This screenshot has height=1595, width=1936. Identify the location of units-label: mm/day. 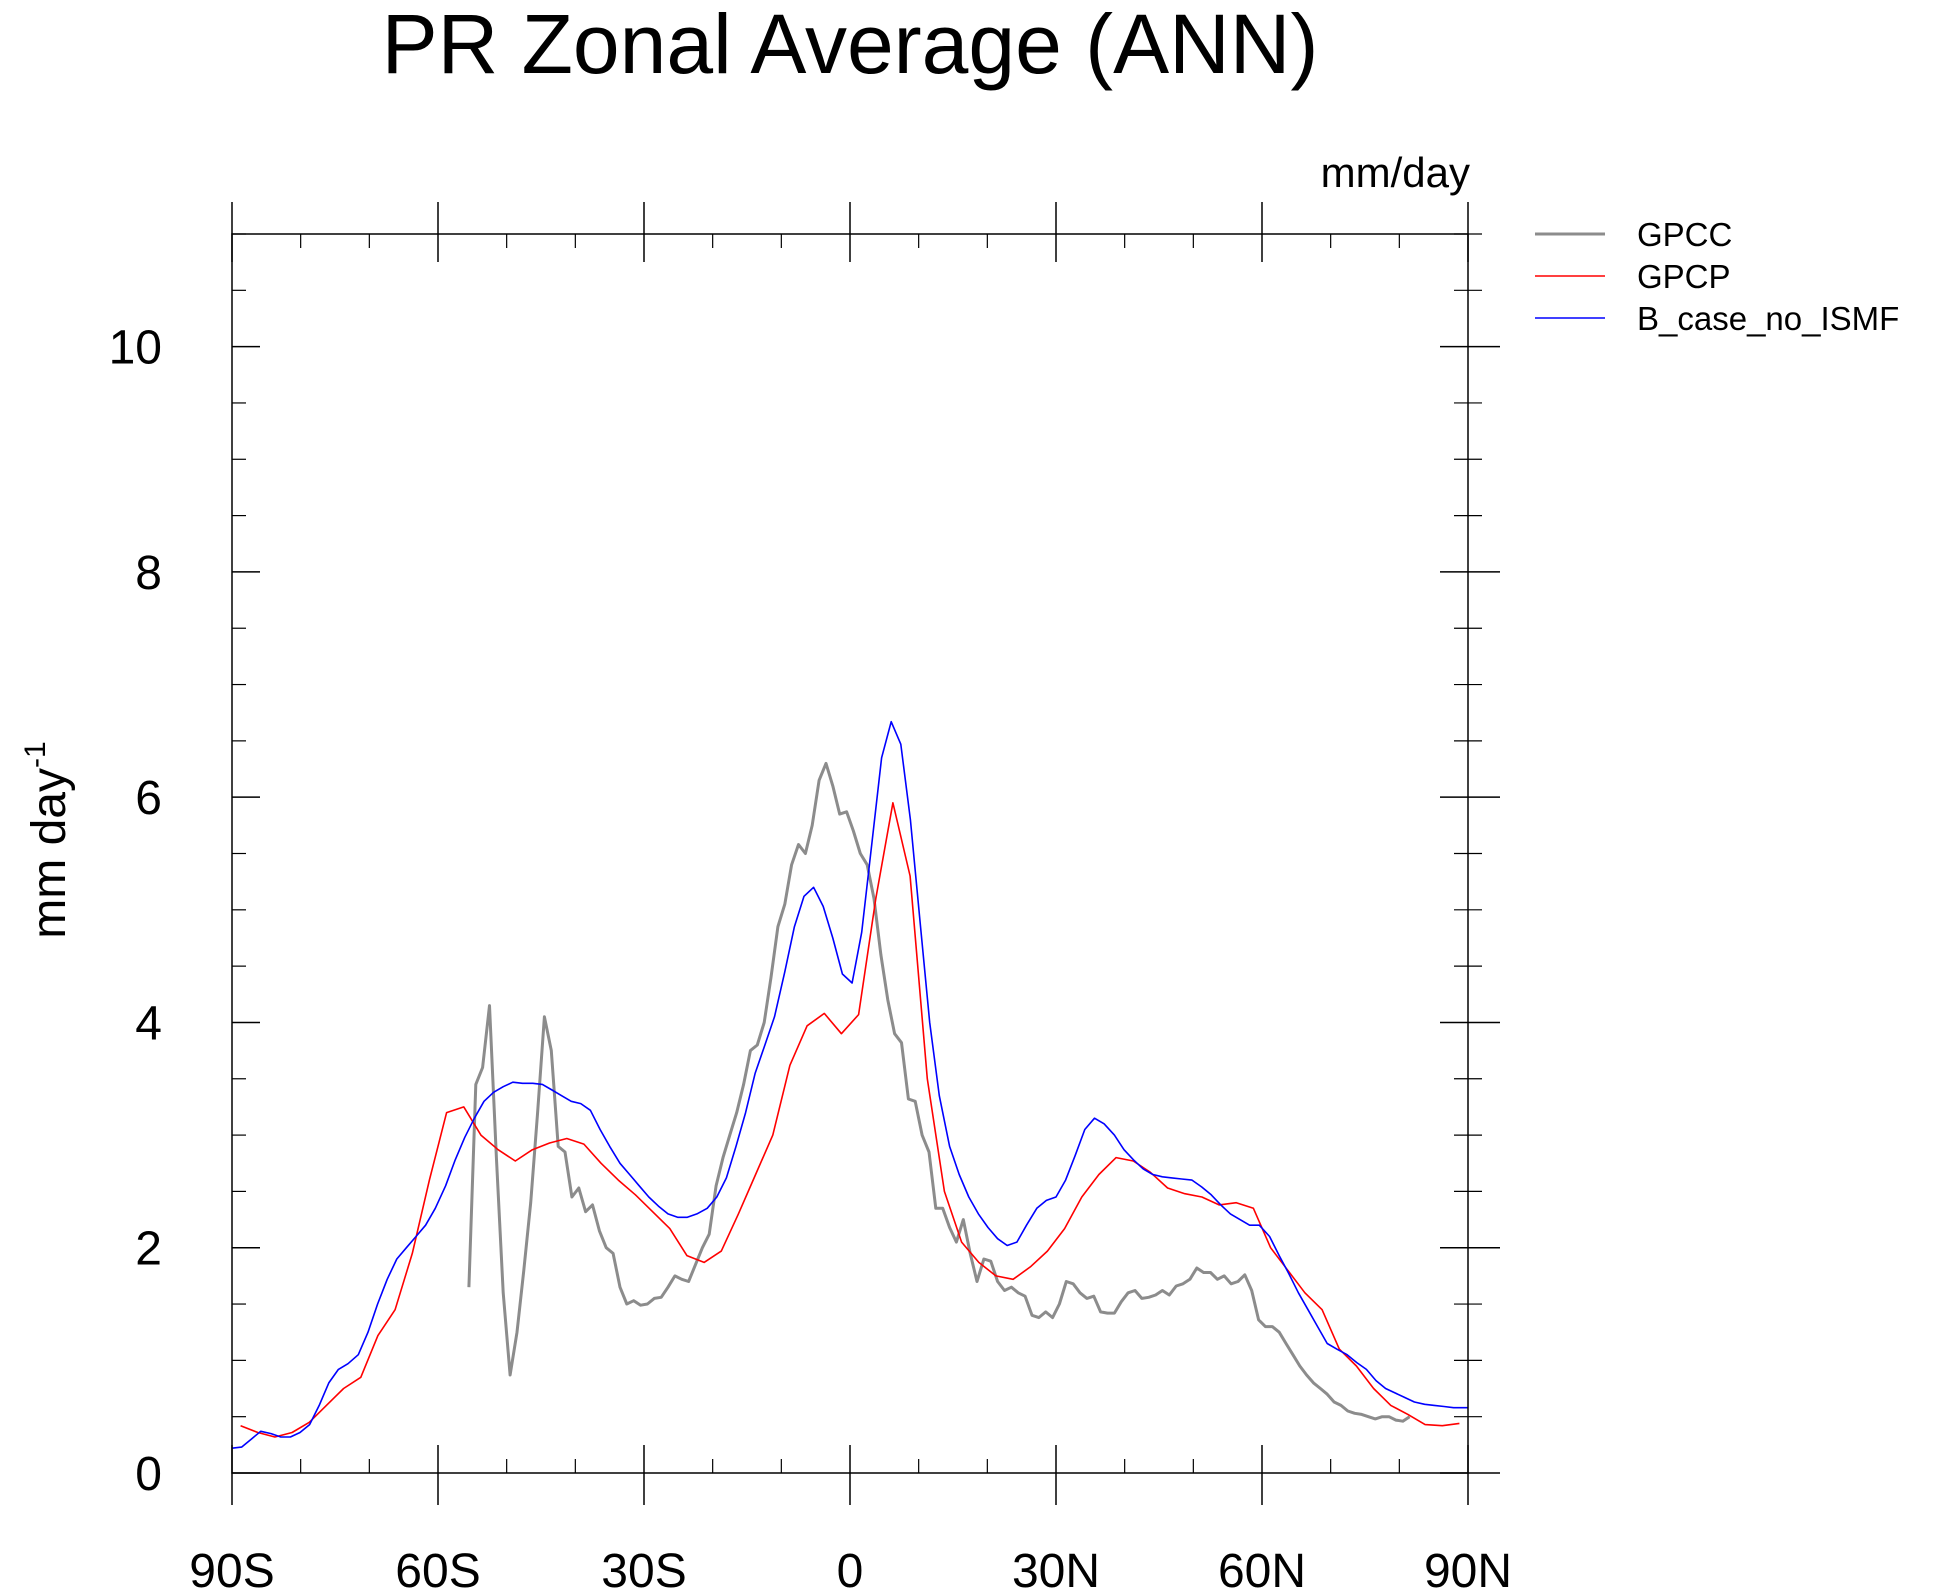
(1395, 172).